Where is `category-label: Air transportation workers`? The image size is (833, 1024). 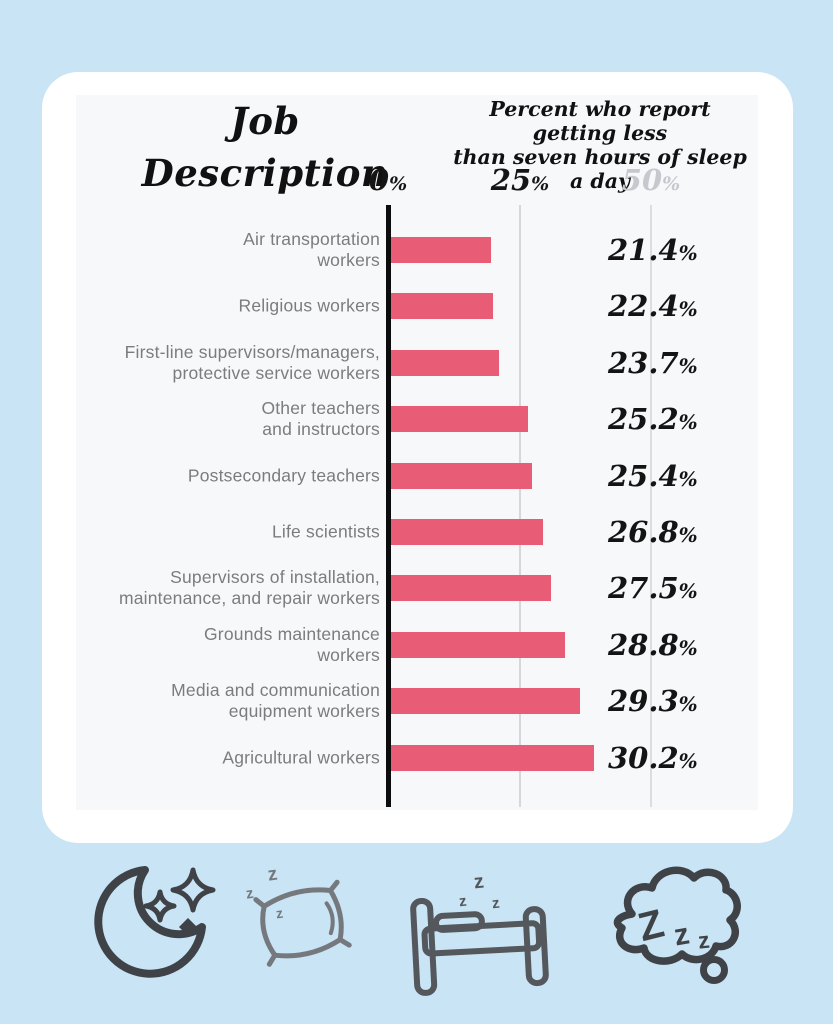 category-label: Air transportation workers is located at coordinates (228, 250).